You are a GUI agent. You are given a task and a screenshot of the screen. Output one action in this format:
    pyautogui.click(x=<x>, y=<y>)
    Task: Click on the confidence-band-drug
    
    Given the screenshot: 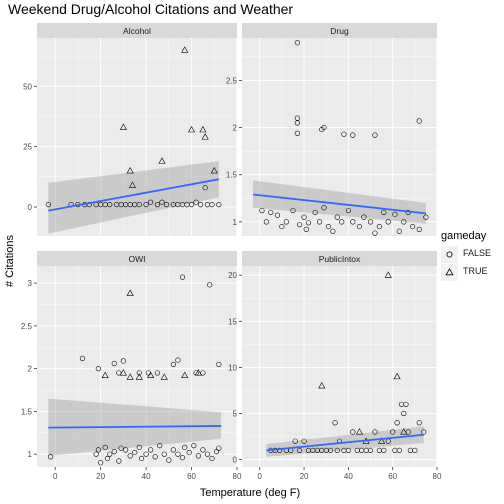 What is the action you would take?
    pyautogui.click(x=339, y=202)
    